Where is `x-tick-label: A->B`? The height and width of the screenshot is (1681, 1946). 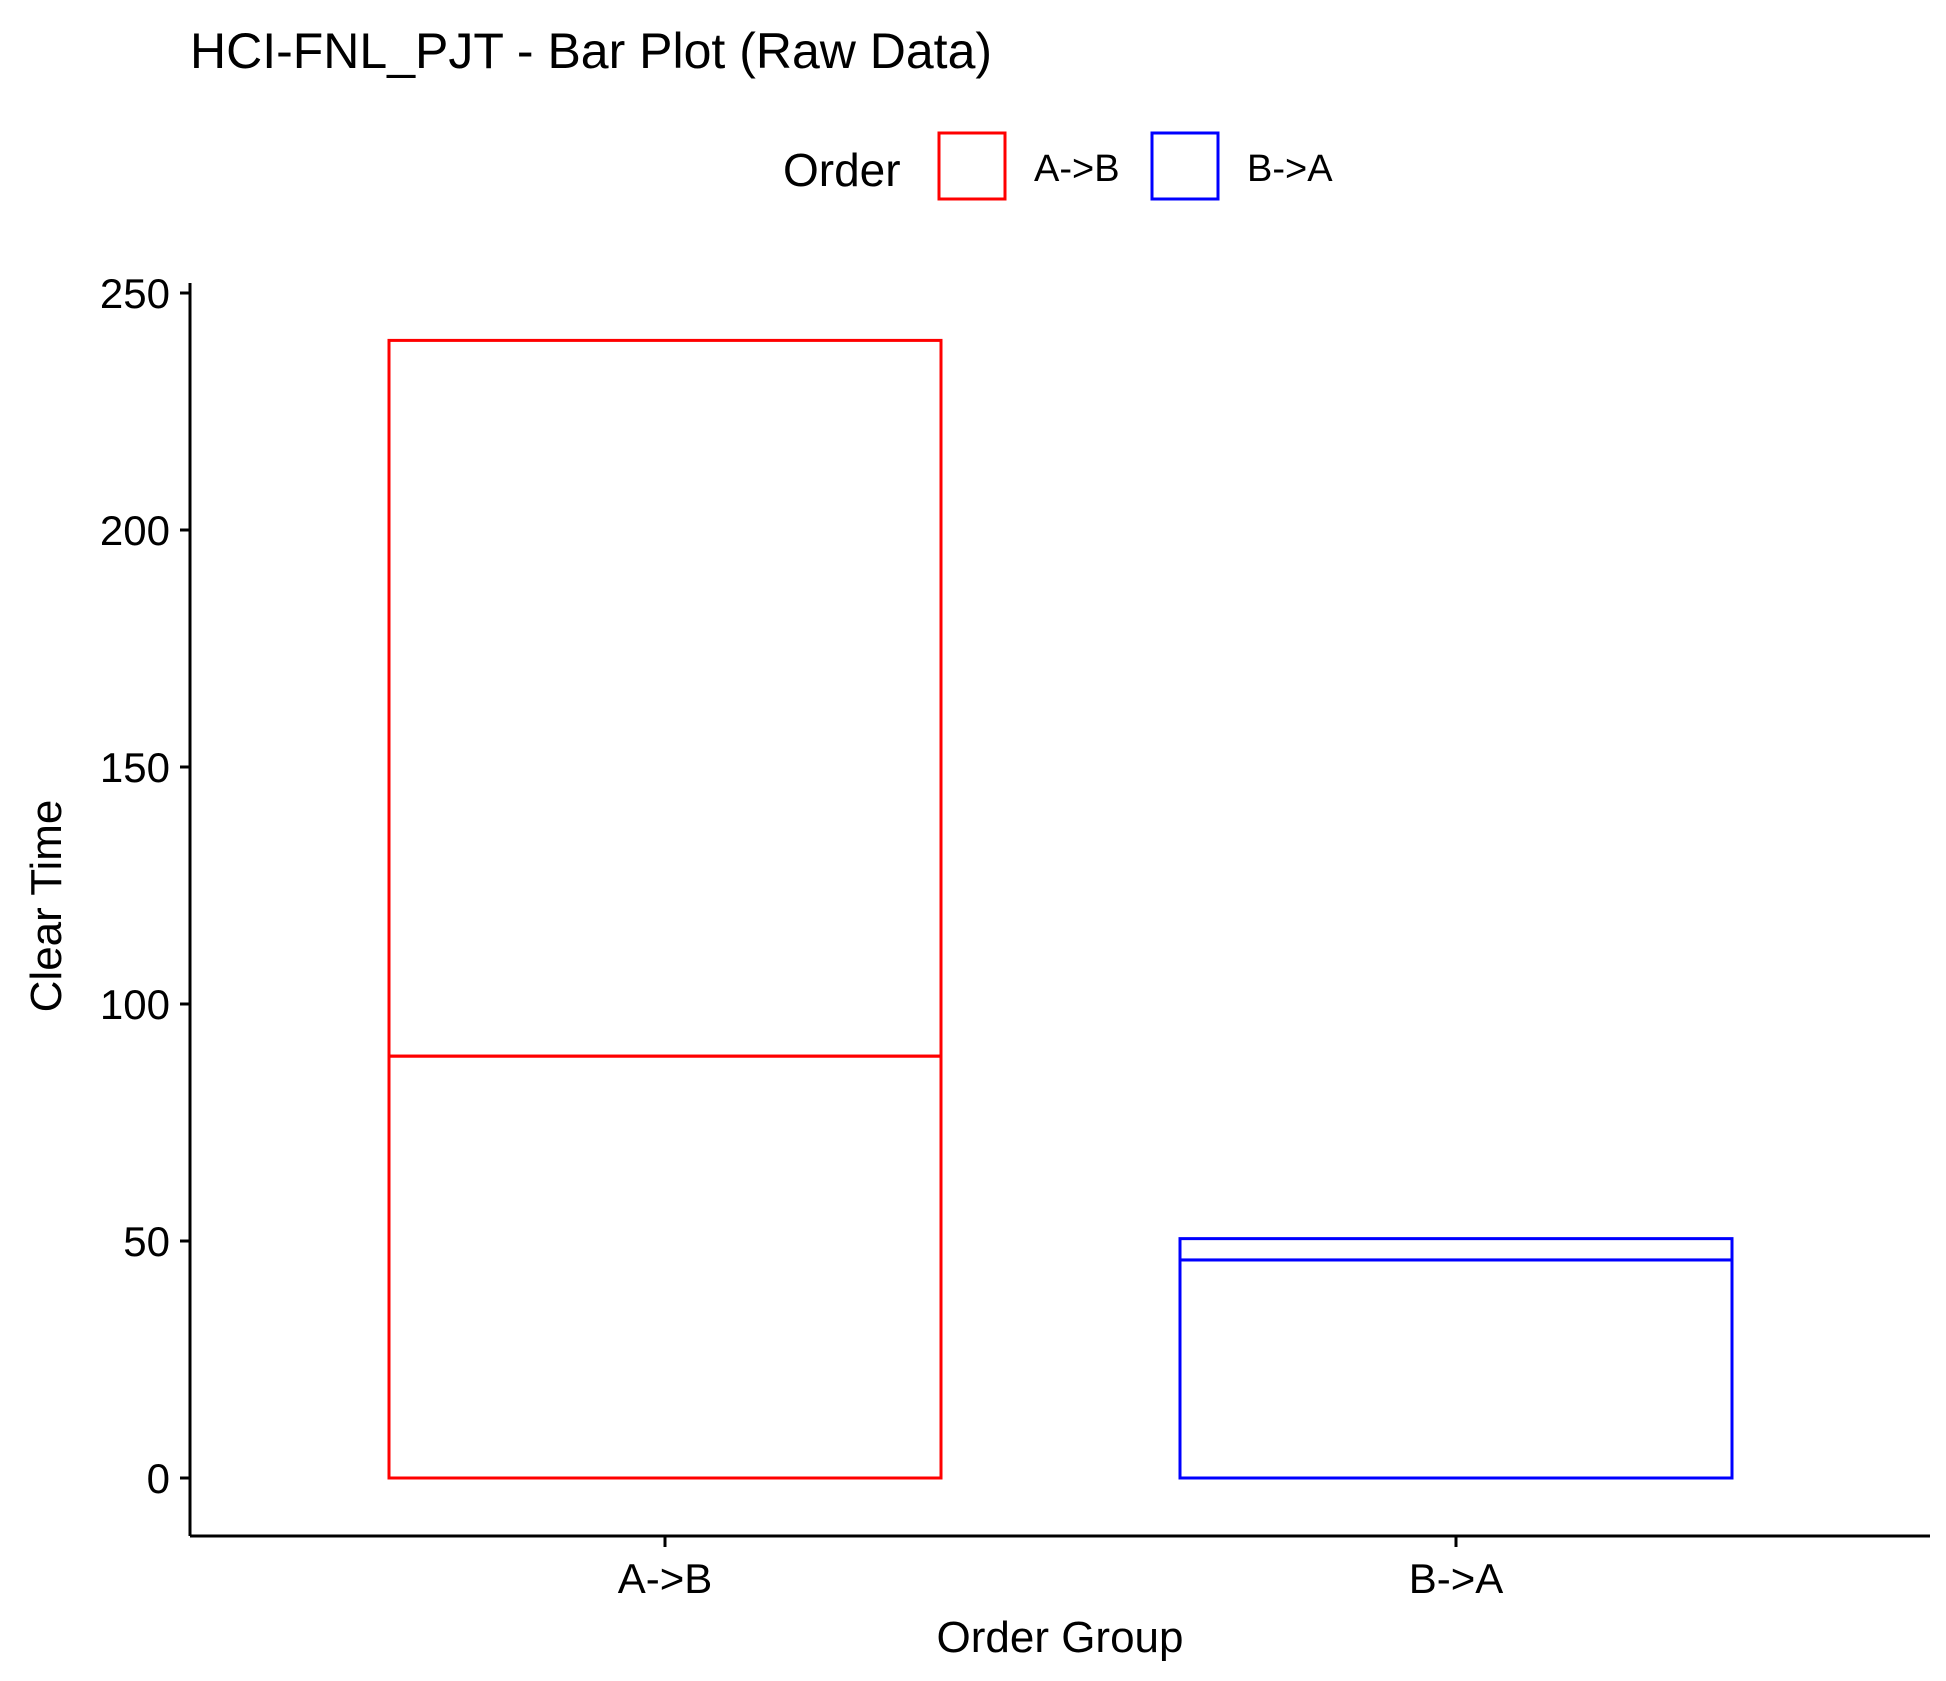
x-tick-label: A->B is located at coordinates (665, 1578).